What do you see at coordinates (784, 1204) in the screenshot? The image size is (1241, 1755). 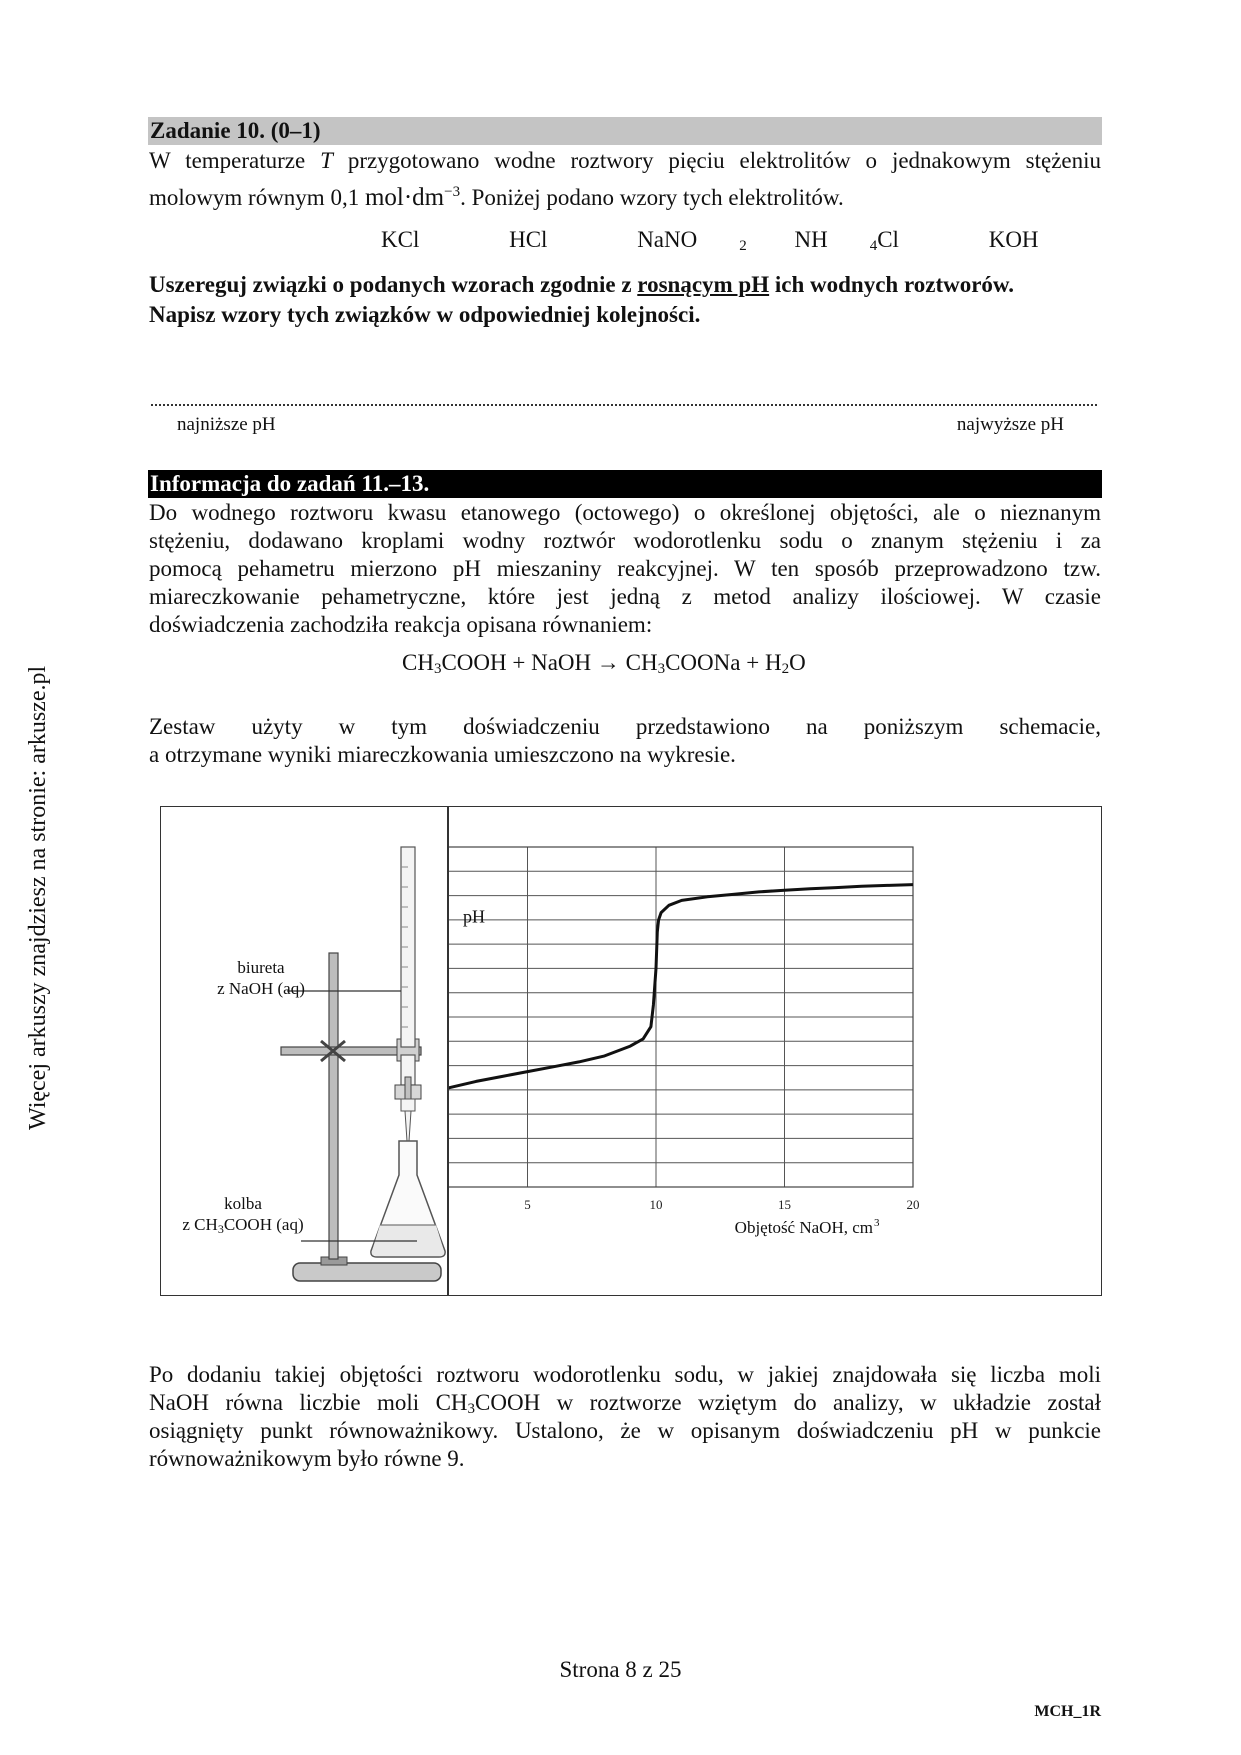 I see `x-tick-label: 15` at bounding box center [784, 1204].